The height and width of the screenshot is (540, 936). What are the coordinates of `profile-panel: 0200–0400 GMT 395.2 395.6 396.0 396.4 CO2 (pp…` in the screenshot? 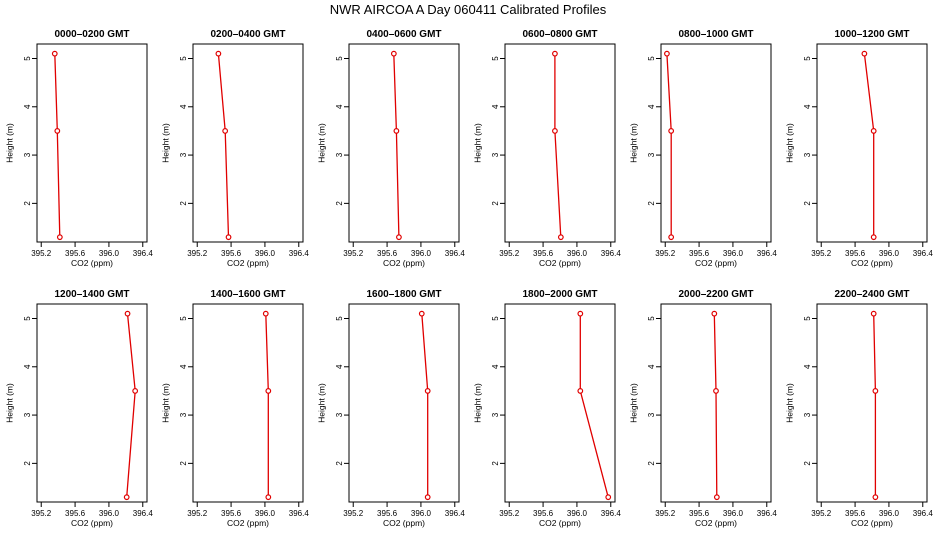 It's located at (234, 148).